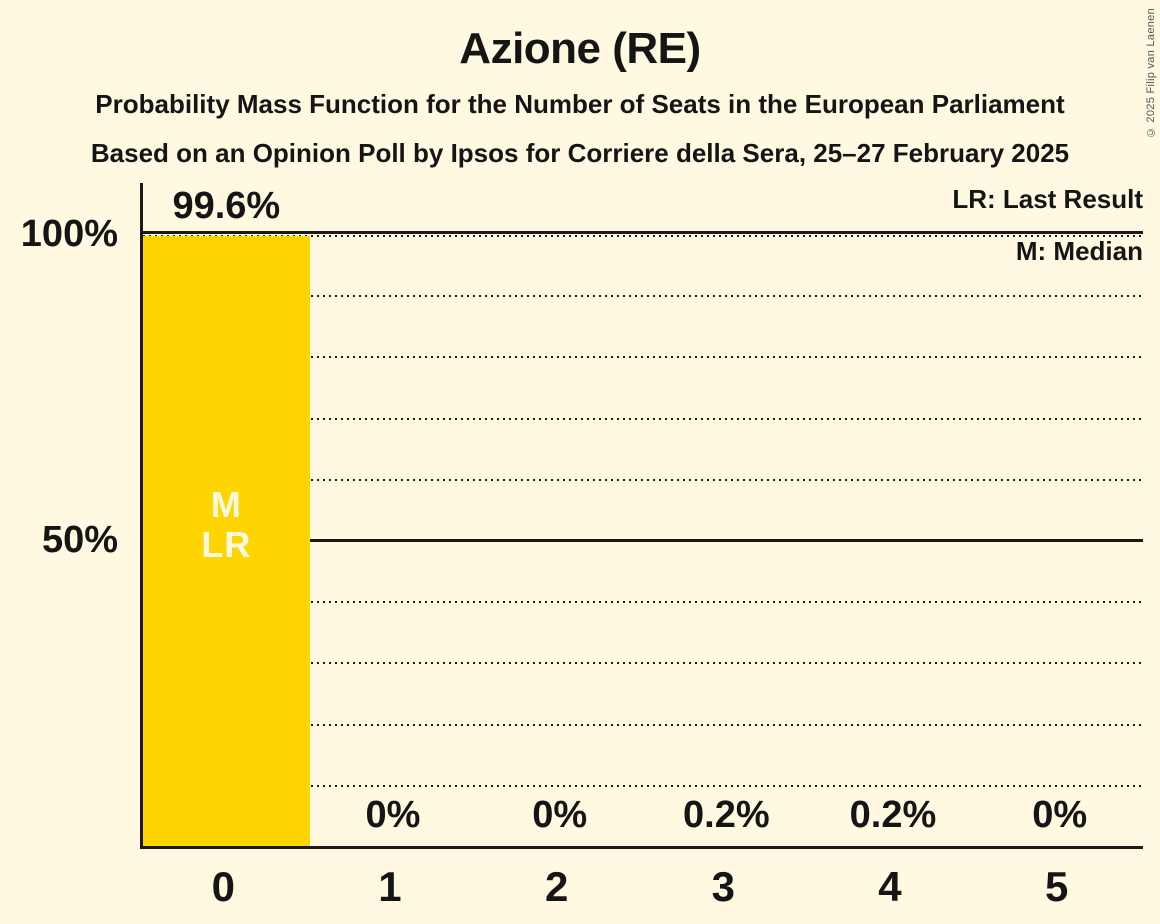 This screenshot has height=924, width=1160. I want to click on page-title: Azione (RE), so click(580, 48).